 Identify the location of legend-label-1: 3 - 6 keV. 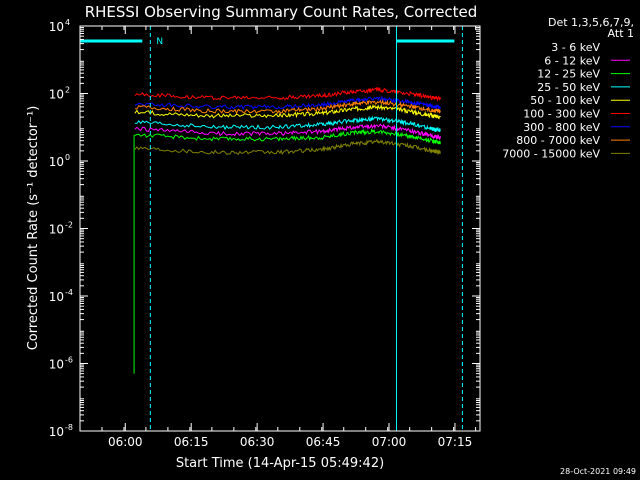
(575, 47).